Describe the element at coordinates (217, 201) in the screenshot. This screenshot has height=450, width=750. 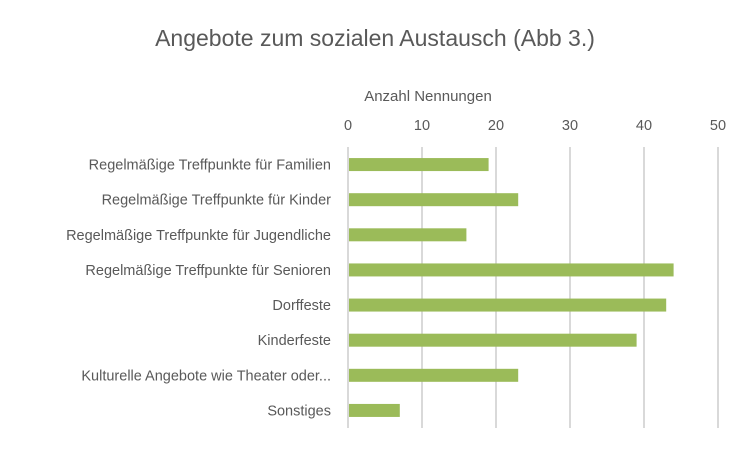
I see `category-label: Regelmäßige Treffpunkte für Kinder` at that location.